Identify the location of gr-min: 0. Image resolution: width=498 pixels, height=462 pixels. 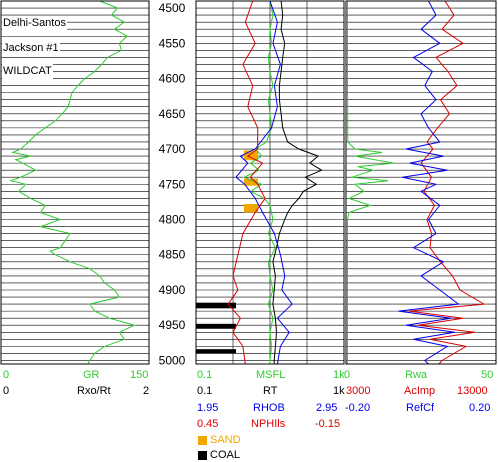
(6, 375).